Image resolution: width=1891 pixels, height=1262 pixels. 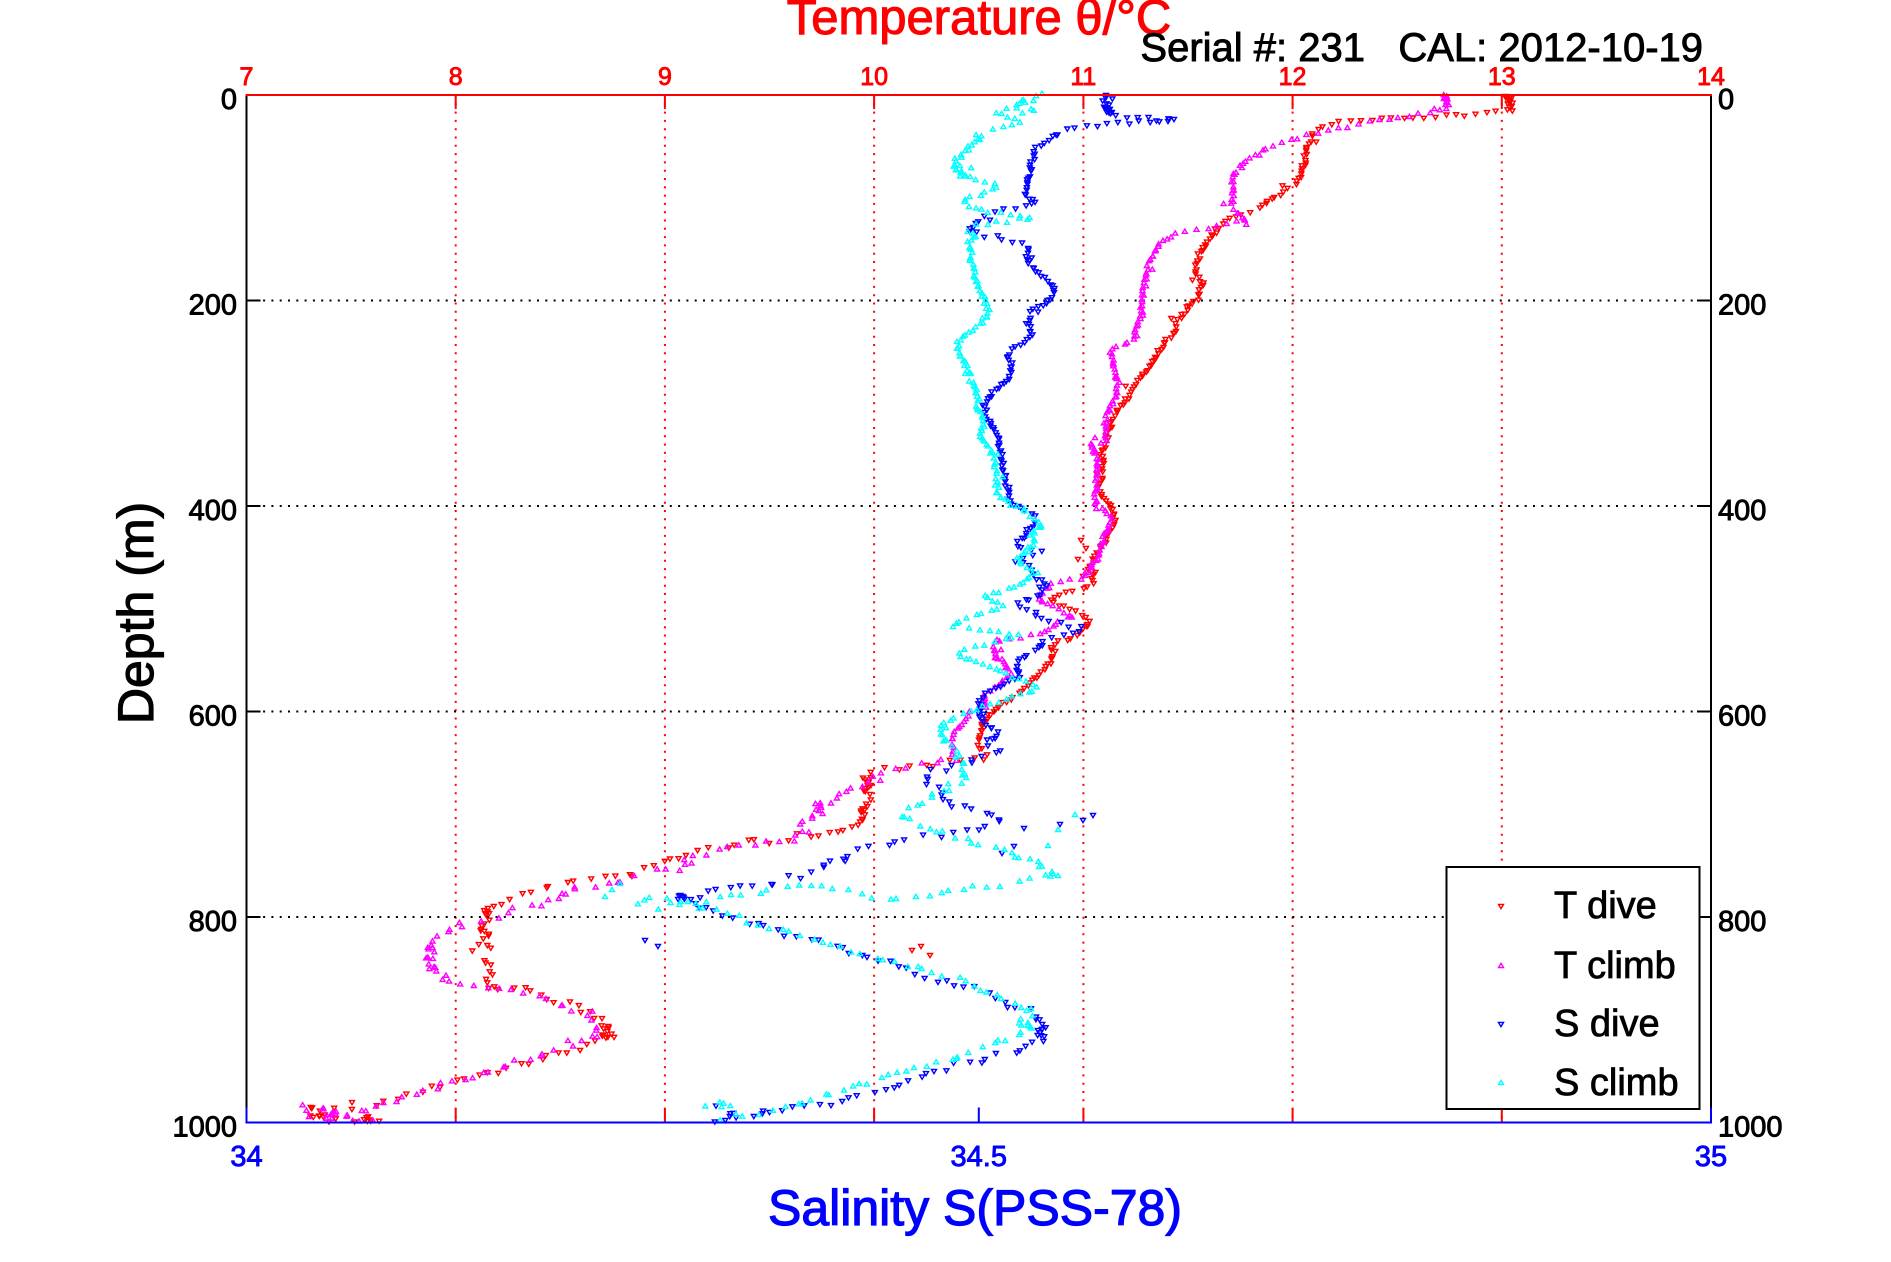 What do you see at coordinates (246, 1157) in the screenshot?
I see `svg-text: 34` at bounding box center [246, 1157].